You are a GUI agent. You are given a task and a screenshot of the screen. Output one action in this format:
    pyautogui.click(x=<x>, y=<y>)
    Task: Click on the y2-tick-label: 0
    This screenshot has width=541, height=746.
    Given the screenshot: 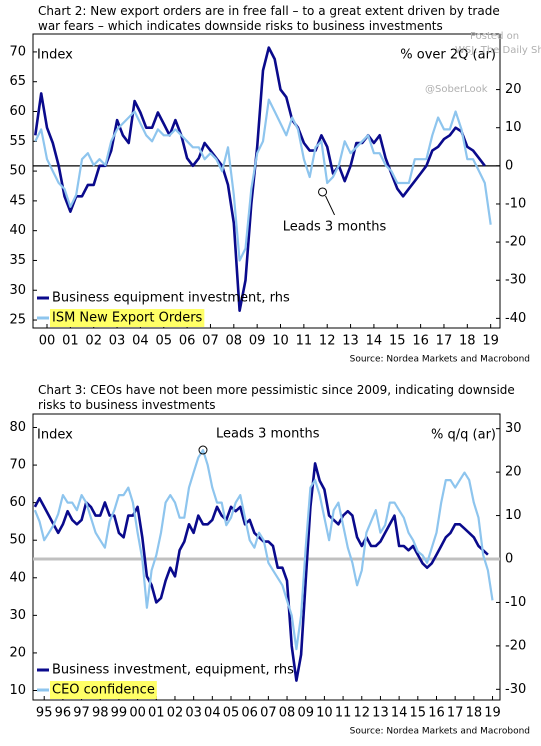 What is the action you would take?
    pyautogui.click(x=509, y=165)
    